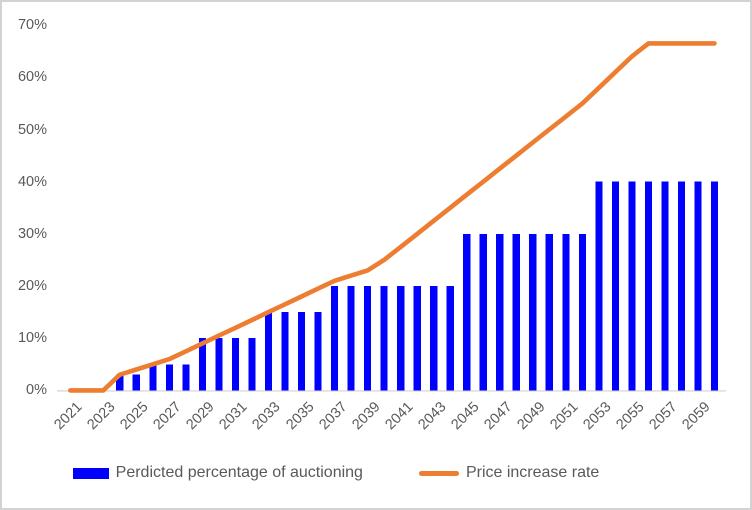 This screenshot has height=510, width=752. What do you see at coordinates (438, 473) in the screenshot?
I see `line-series-swatch` at bounding box center [438, 473].